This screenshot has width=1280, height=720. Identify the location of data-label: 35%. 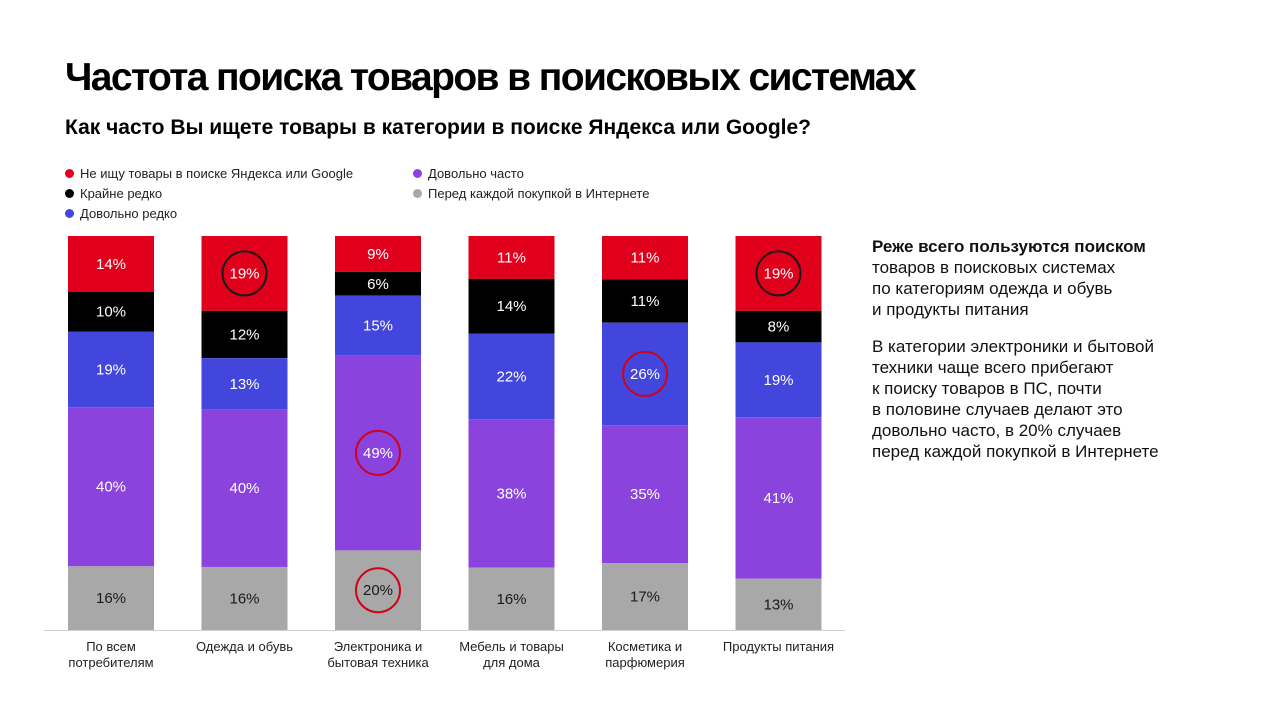
(645, 494).